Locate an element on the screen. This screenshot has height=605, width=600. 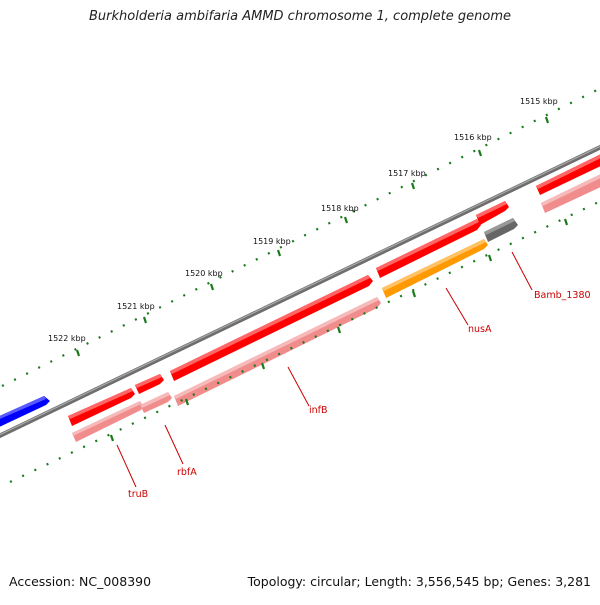
gene-blue is located at coordinates (25, 412).